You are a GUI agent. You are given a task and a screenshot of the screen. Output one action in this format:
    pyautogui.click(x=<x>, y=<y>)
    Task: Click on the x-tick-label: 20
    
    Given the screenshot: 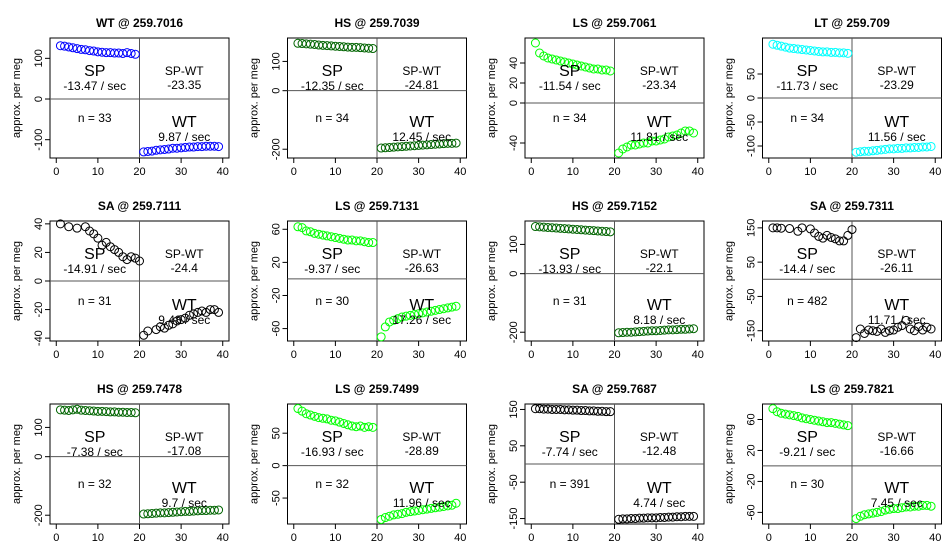 What is the action you would take?
    pyautogui.click(x=377, y=355)
    